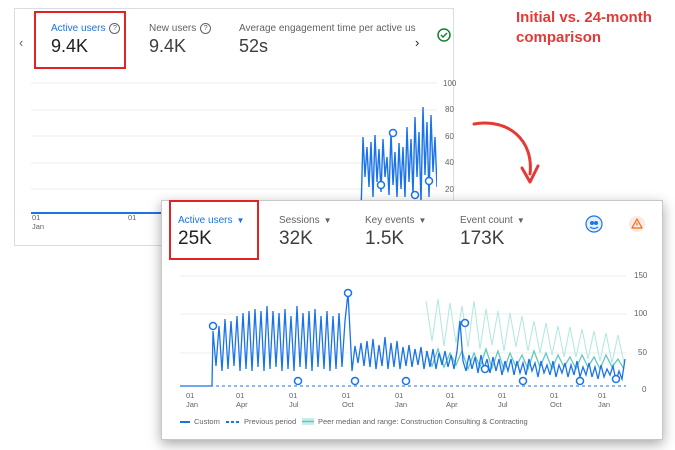 The width and height of the screenshot is (675, 450). Describe the element at coordinates (584, 17) in the screenshot. I see `annotation-line-1: Initial vs. 24-month` at that location.